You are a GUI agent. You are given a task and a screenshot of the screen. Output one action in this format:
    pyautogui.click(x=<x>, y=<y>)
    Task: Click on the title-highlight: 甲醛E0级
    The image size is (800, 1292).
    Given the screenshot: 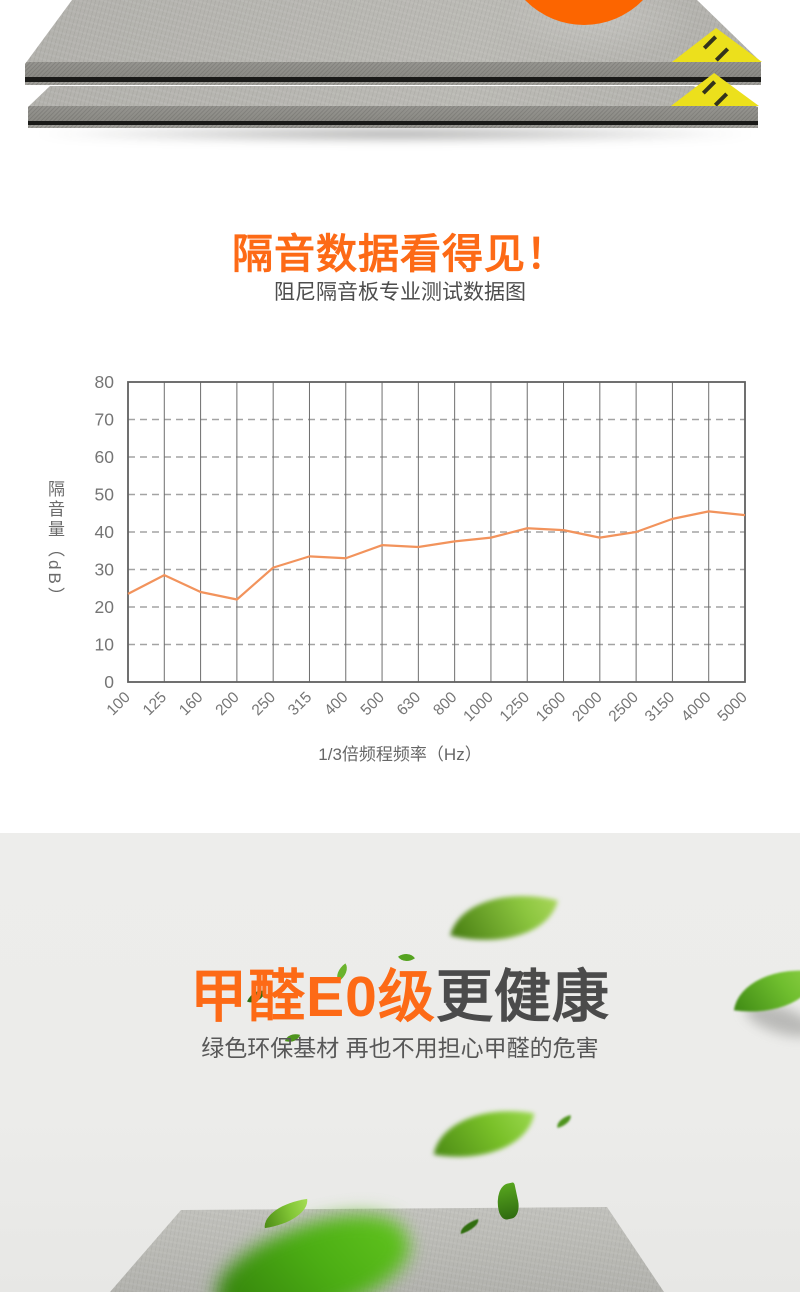 What is the action you would take?
    pyautogui.click(x=313, y=997)
    